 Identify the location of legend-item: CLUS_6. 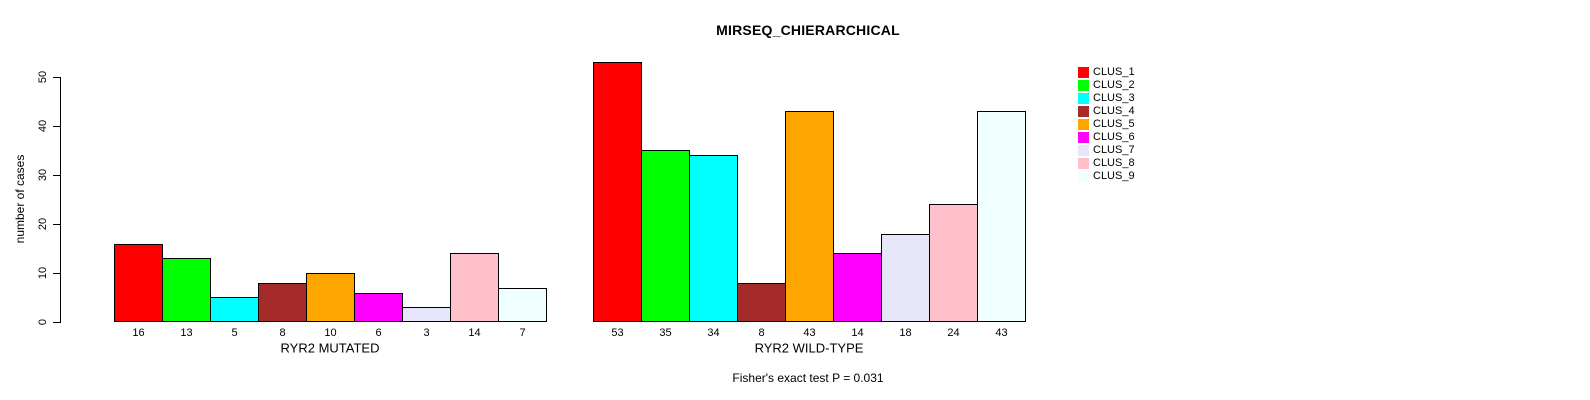
(1106, 137).